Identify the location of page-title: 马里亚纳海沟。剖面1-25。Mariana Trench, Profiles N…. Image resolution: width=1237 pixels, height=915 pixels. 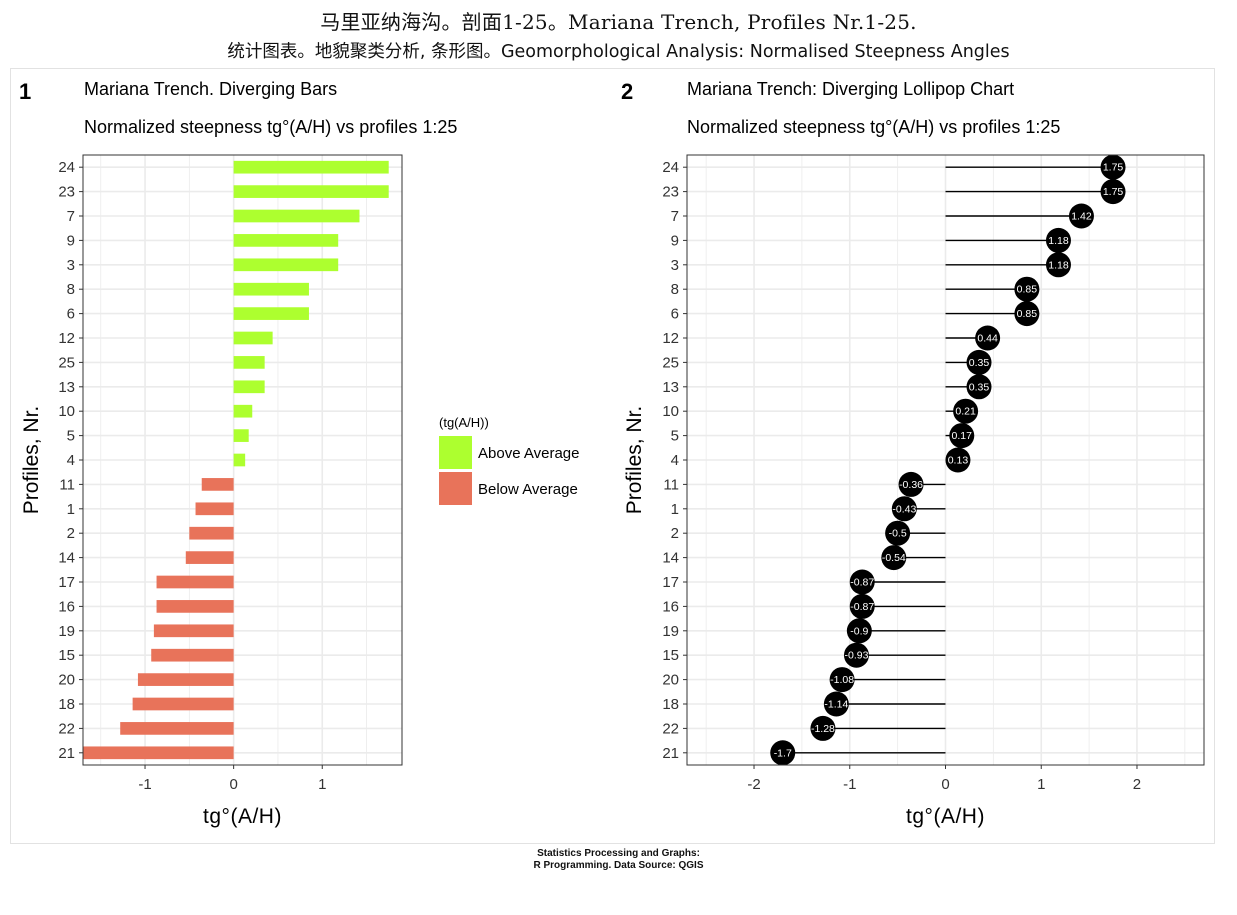
(618, 22).